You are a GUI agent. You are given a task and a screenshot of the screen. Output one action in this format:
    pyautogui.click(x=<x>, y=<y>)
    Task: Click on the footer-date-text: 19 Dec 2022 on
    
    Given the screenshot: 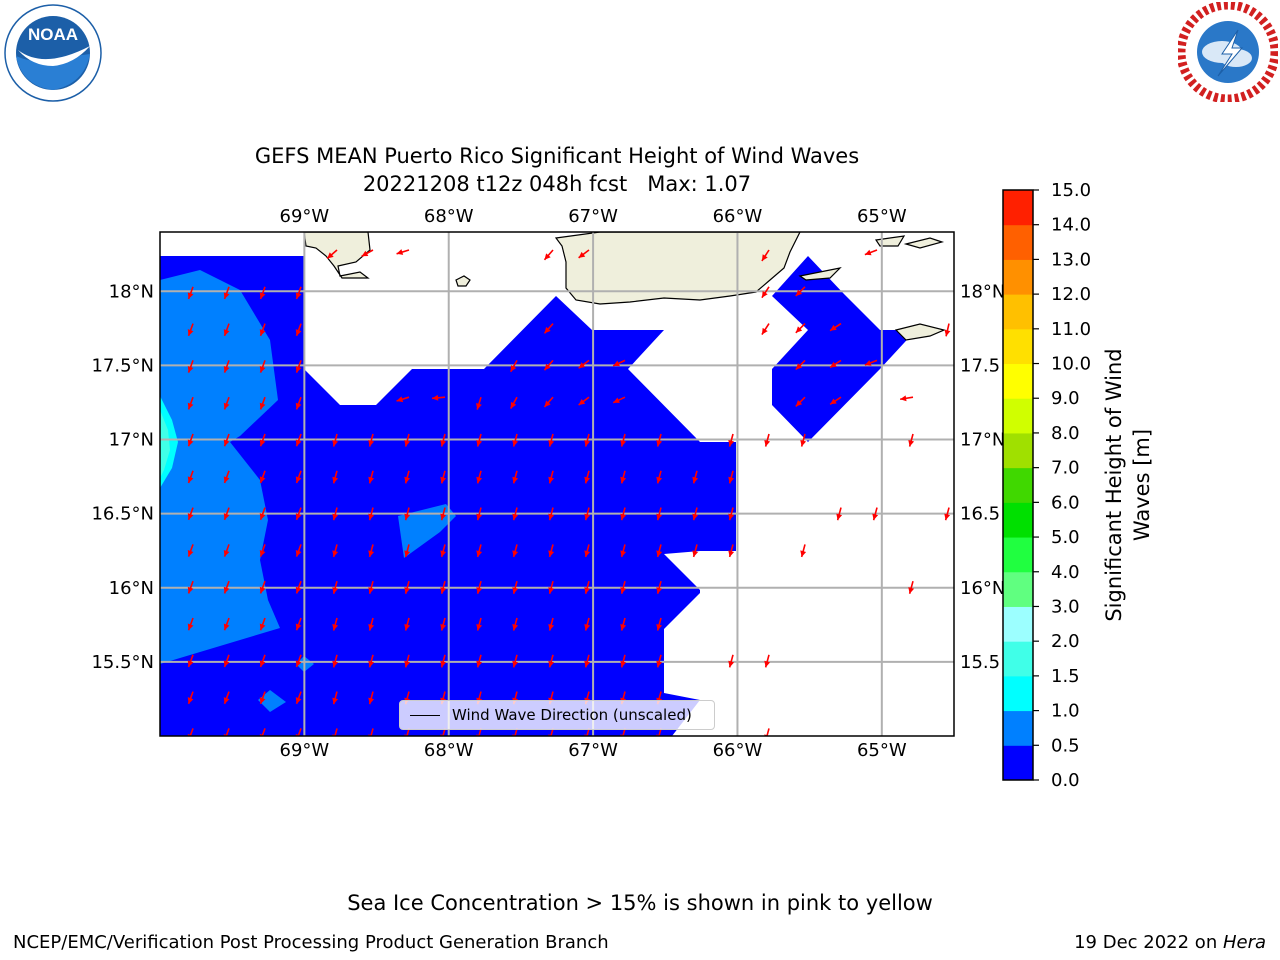 What is the action you would take?
    pyautogui.click(x=1148, y=942)
    